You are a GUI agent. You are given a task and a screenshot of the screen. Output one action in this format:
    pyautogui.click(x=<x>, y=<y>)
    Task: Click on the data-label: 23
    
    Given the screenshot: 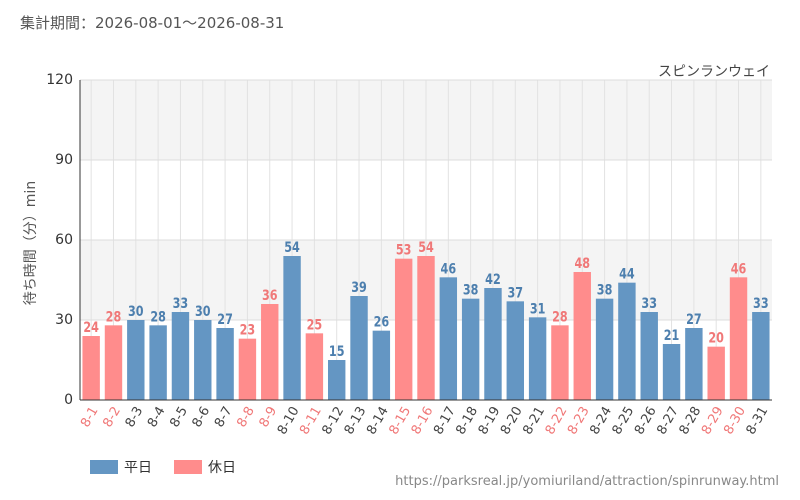 What is the action you would take?
    pyautogui.click(x=248, y=329)
    